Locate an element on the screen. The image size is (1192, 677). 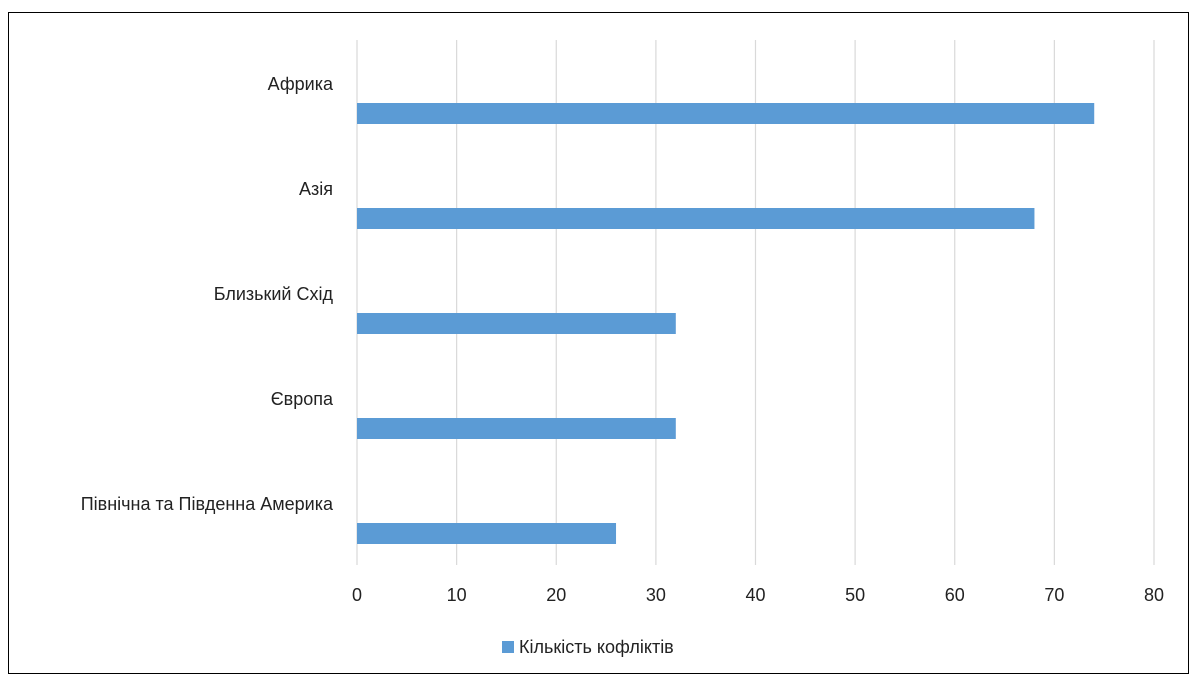
x-axis-tick-labels: 0 10 20 30 40 50 60 70 80 is located at coordinates (758, 595).